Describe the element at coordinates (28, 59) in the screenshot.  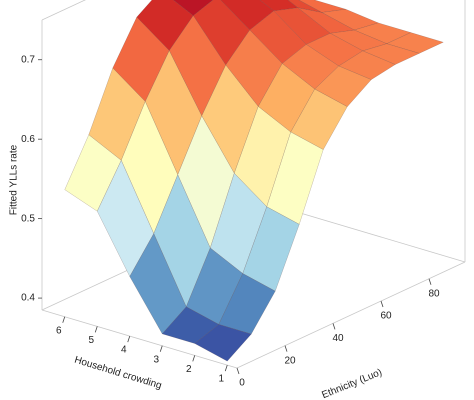
I see `z-tick-label: 0.7` at that location.